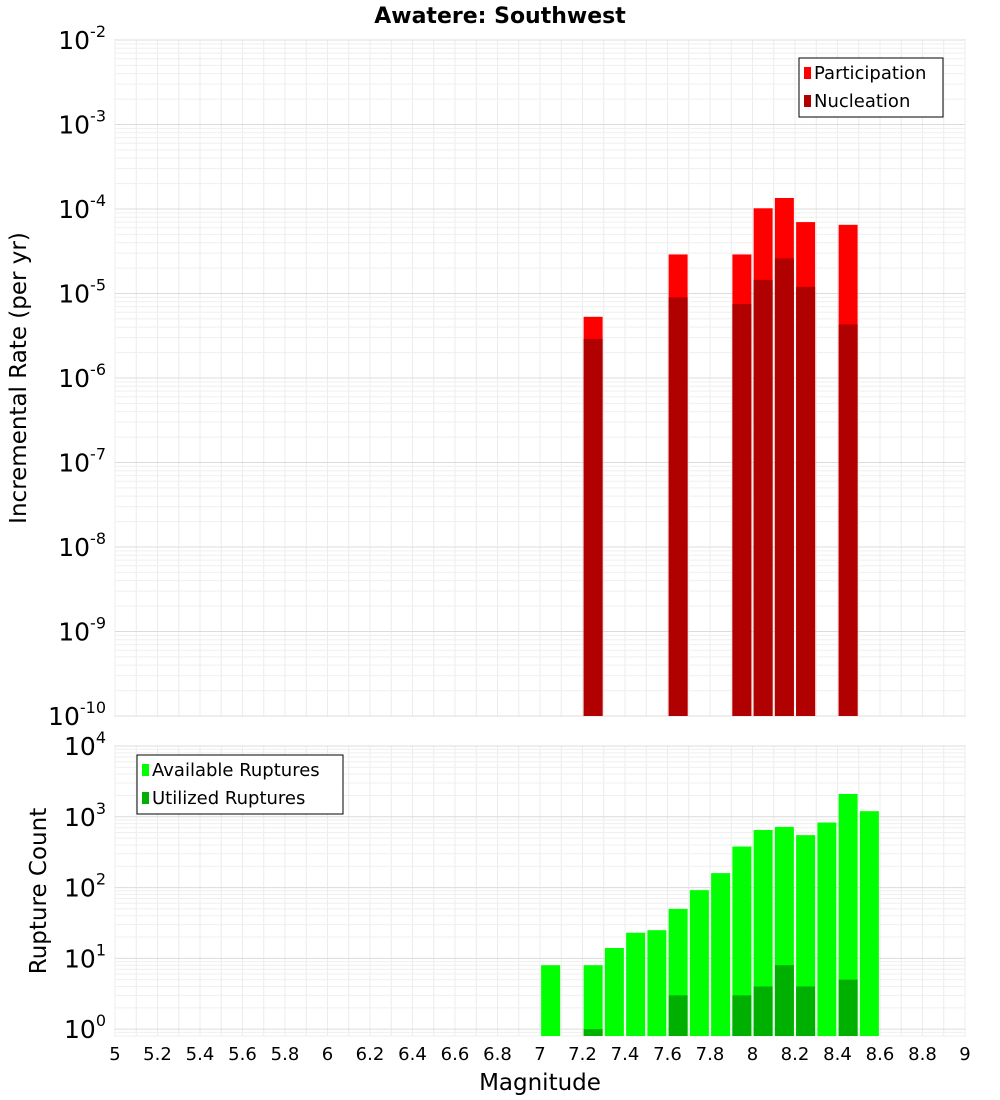  I want to click on x-tick-label: 6.4, so click(412, 1054).